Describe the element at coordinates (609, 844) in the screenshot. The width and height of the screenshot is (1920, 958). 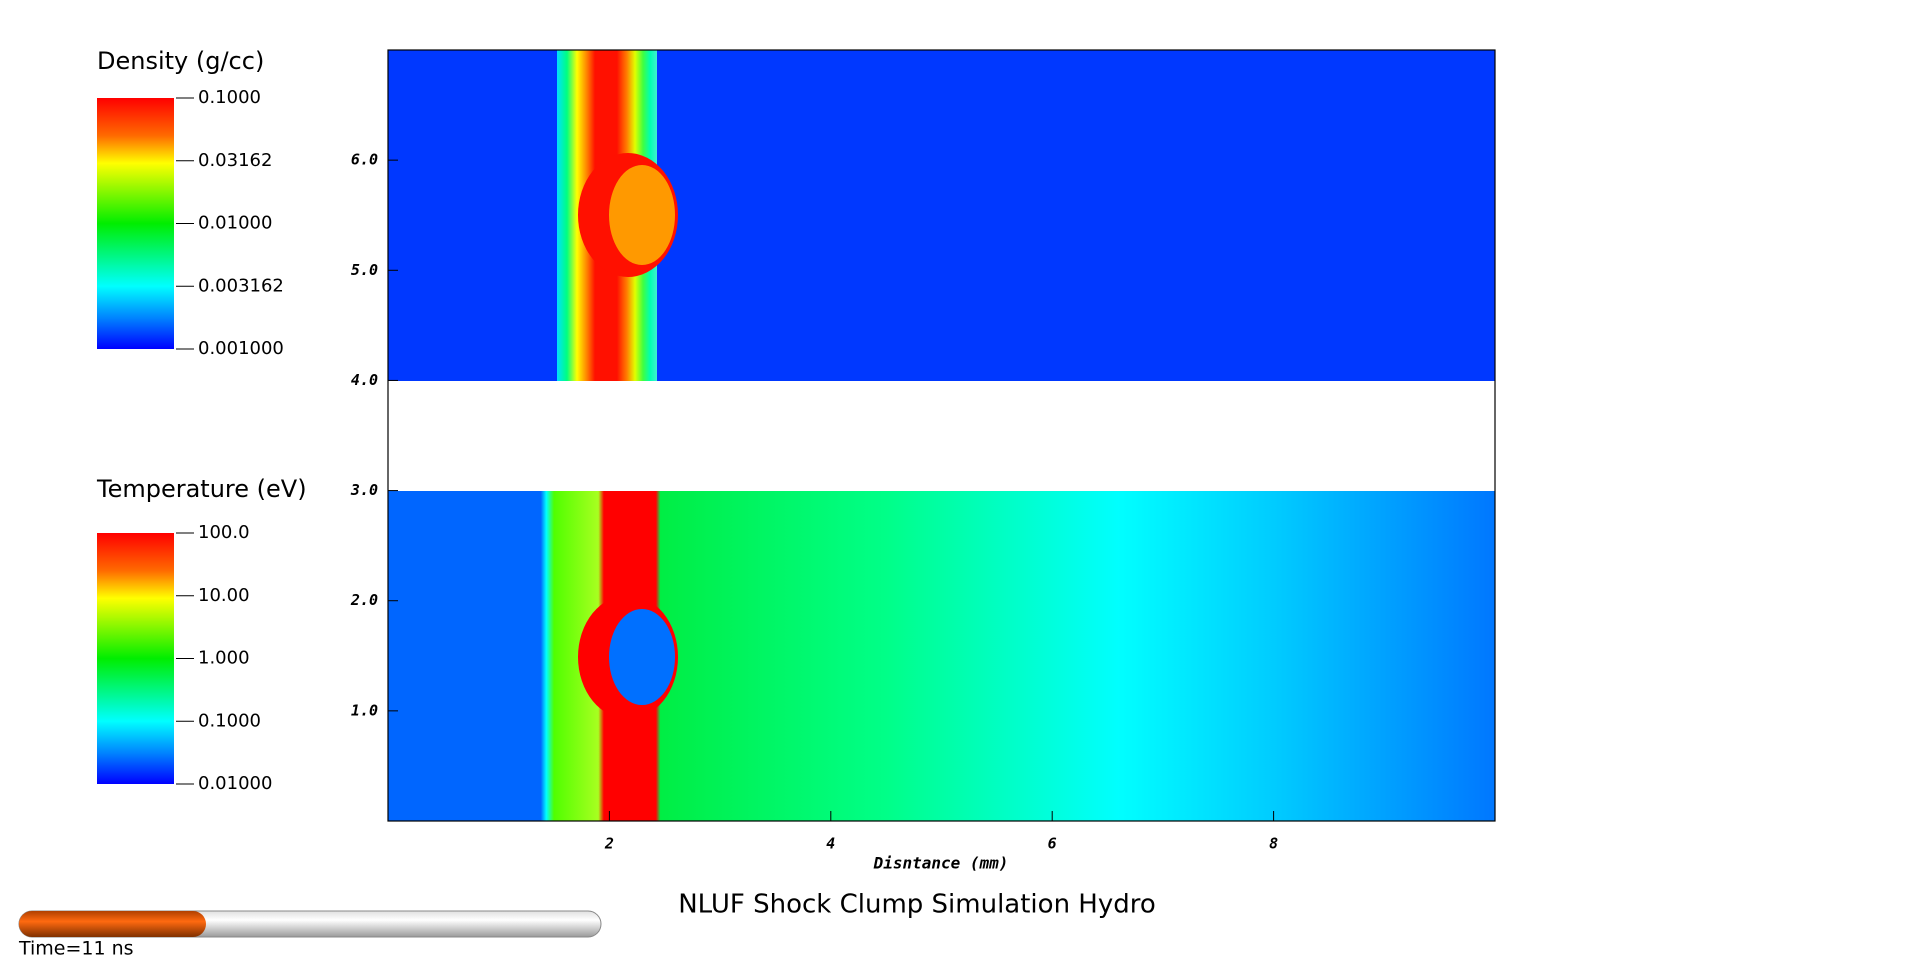
I see `x-tick-label: 2` at that location.